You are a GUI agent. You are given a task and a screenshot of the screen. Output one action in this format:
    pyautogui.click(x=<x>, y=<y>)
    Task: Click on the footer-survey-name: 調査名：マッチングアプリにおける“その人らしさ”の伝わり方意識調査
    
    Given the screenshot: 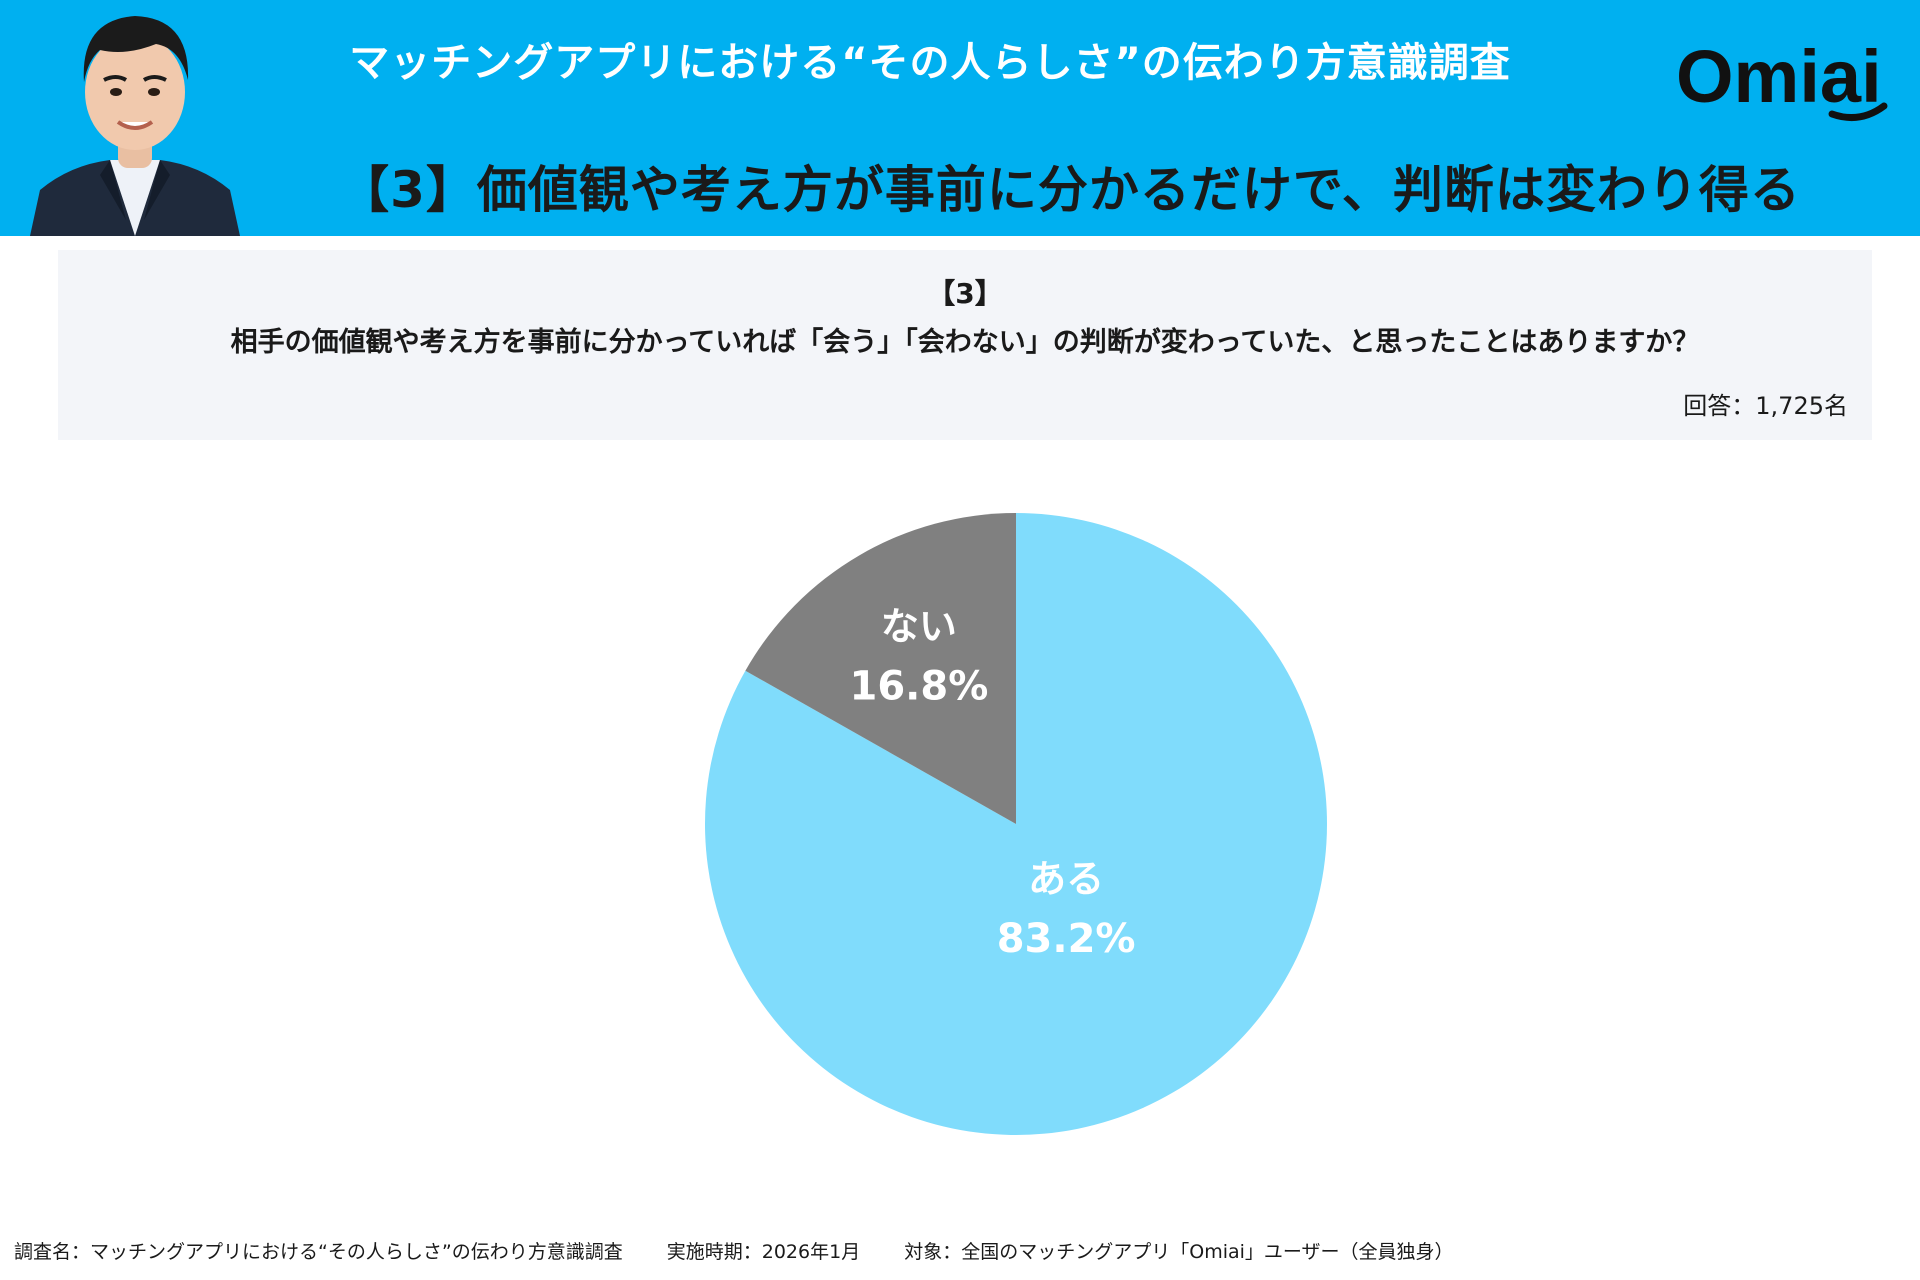 What is the action you would take?
    pyautogui.click(x=318, y=1252)
    